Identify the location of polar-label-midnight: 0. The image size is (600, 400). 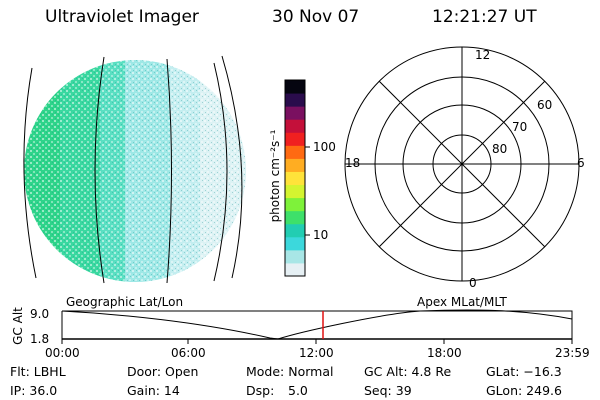
(473, 283).